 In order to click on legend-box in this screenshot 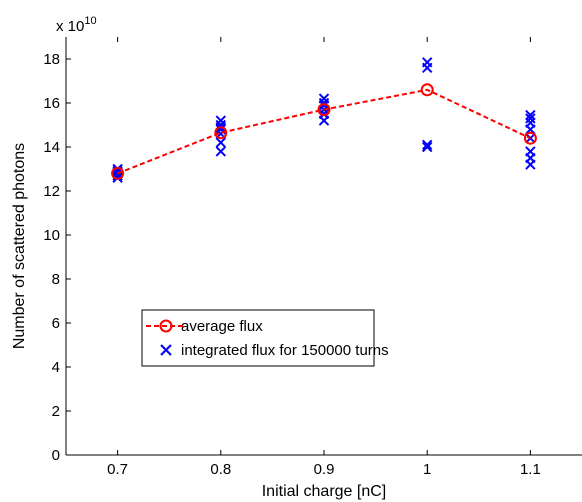, I will do `click(258, 338)`.